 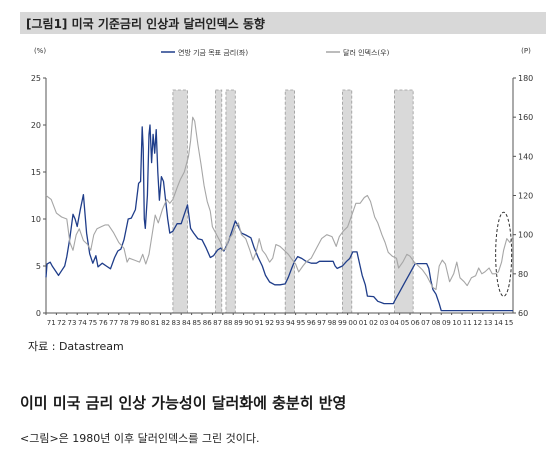 I want to click on left-axis-unit: (%), so click(x=40, y=51).